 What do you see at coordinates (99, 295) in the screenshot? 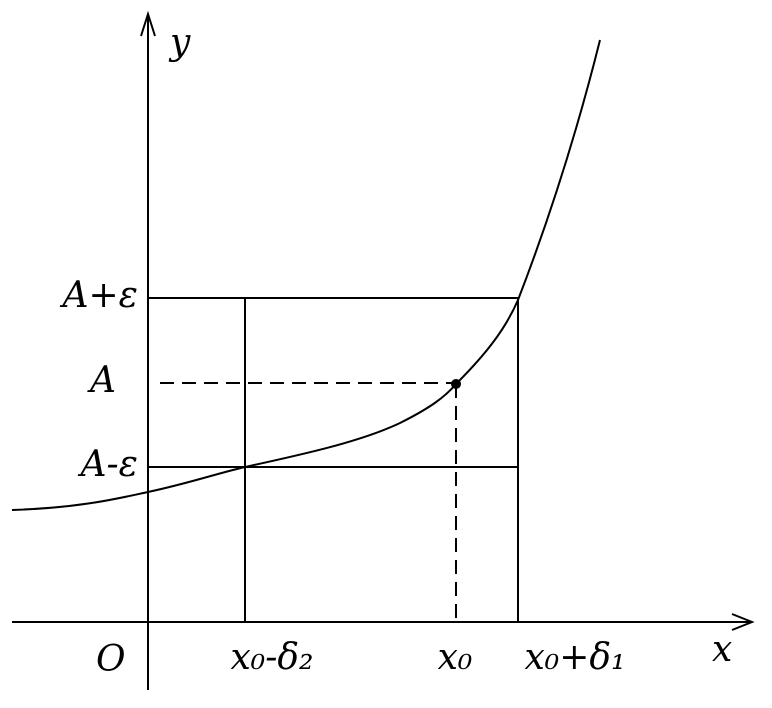
I see `upper-bound-label: A+ε` at bounding box center [99, 295].